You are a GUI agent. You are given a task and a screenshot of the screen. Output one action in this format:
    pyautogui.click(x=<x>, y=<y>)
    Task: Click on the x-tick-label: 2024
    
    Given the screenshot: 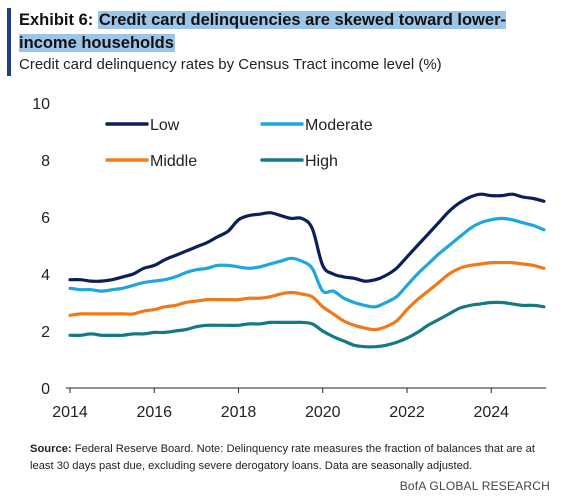 What is the action you would take?
    pyautogui.click(x=491, y=412)
    